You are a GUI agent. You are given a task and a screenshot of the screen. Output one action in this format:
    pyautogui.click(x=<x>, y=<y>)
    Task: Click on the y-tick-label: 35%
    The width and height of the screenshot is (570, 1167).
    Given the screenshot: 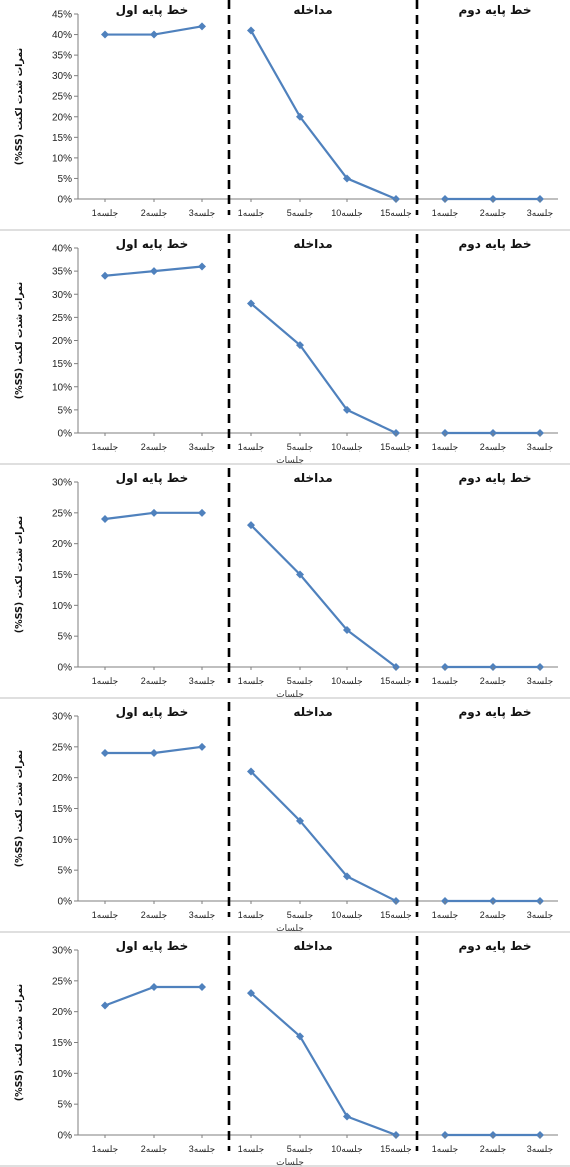 What is the action you would take?
    pyautogui.click(x=62, y=56)
    